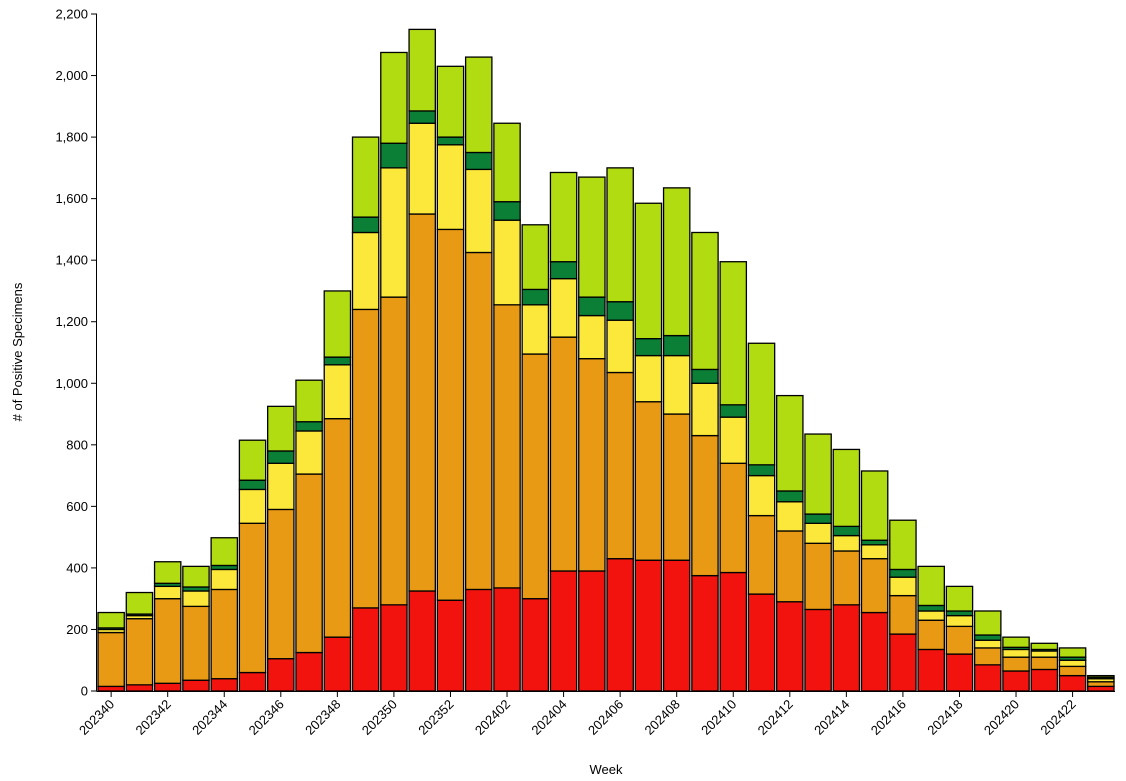 This screenshot has height=781, width=1126. Describe the element at coordinates (548, 717) in the screenshot. I see `x-tick-label: 202404` at that location.